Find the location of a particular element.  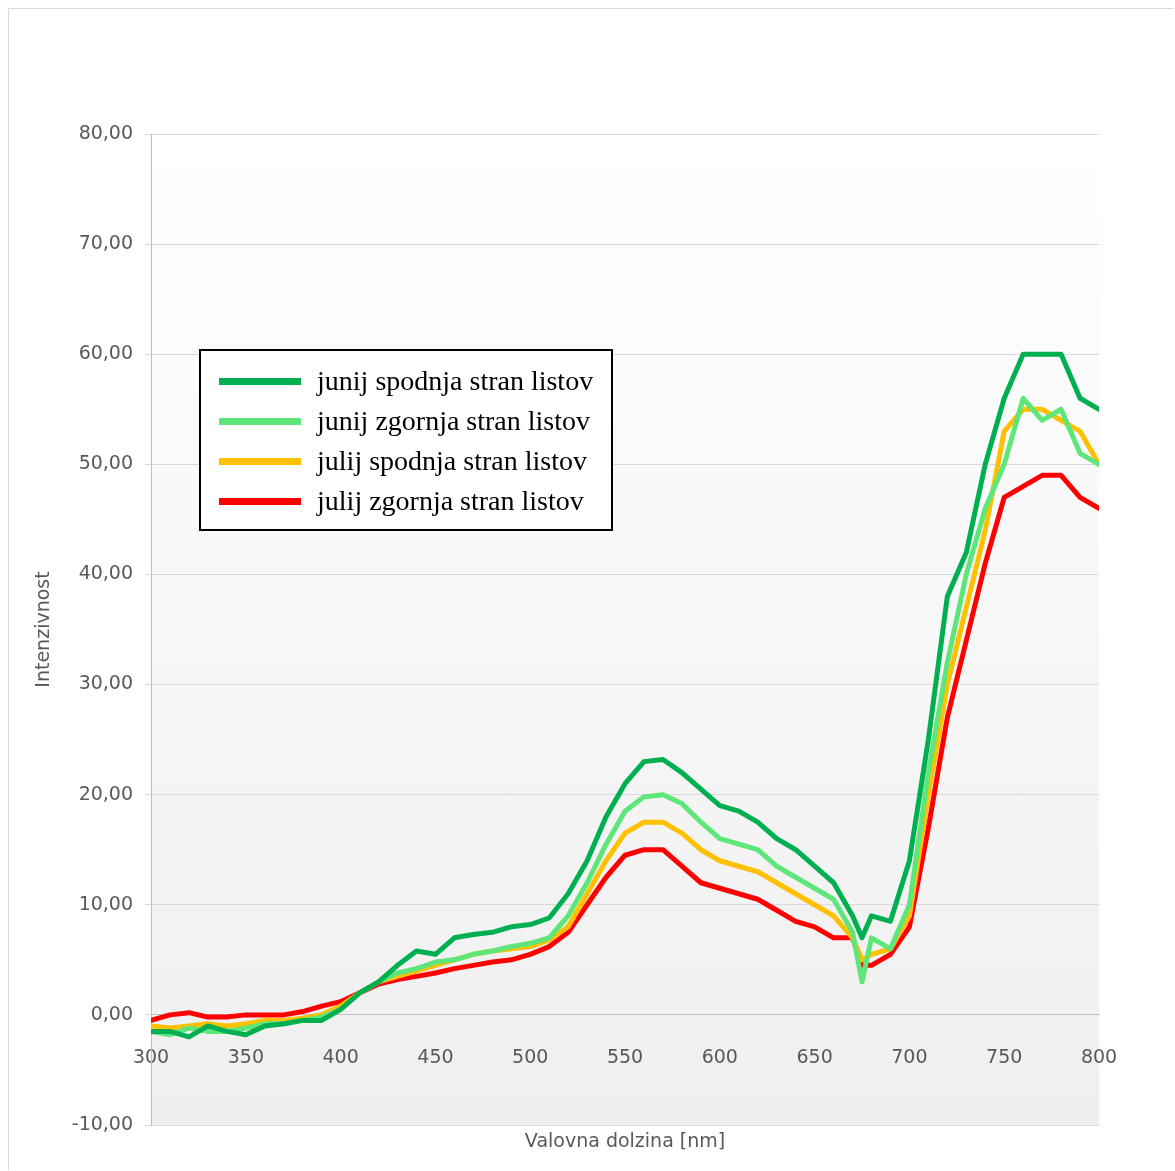

x-tick-label: 750 is located at coordinates (1004, 1056).